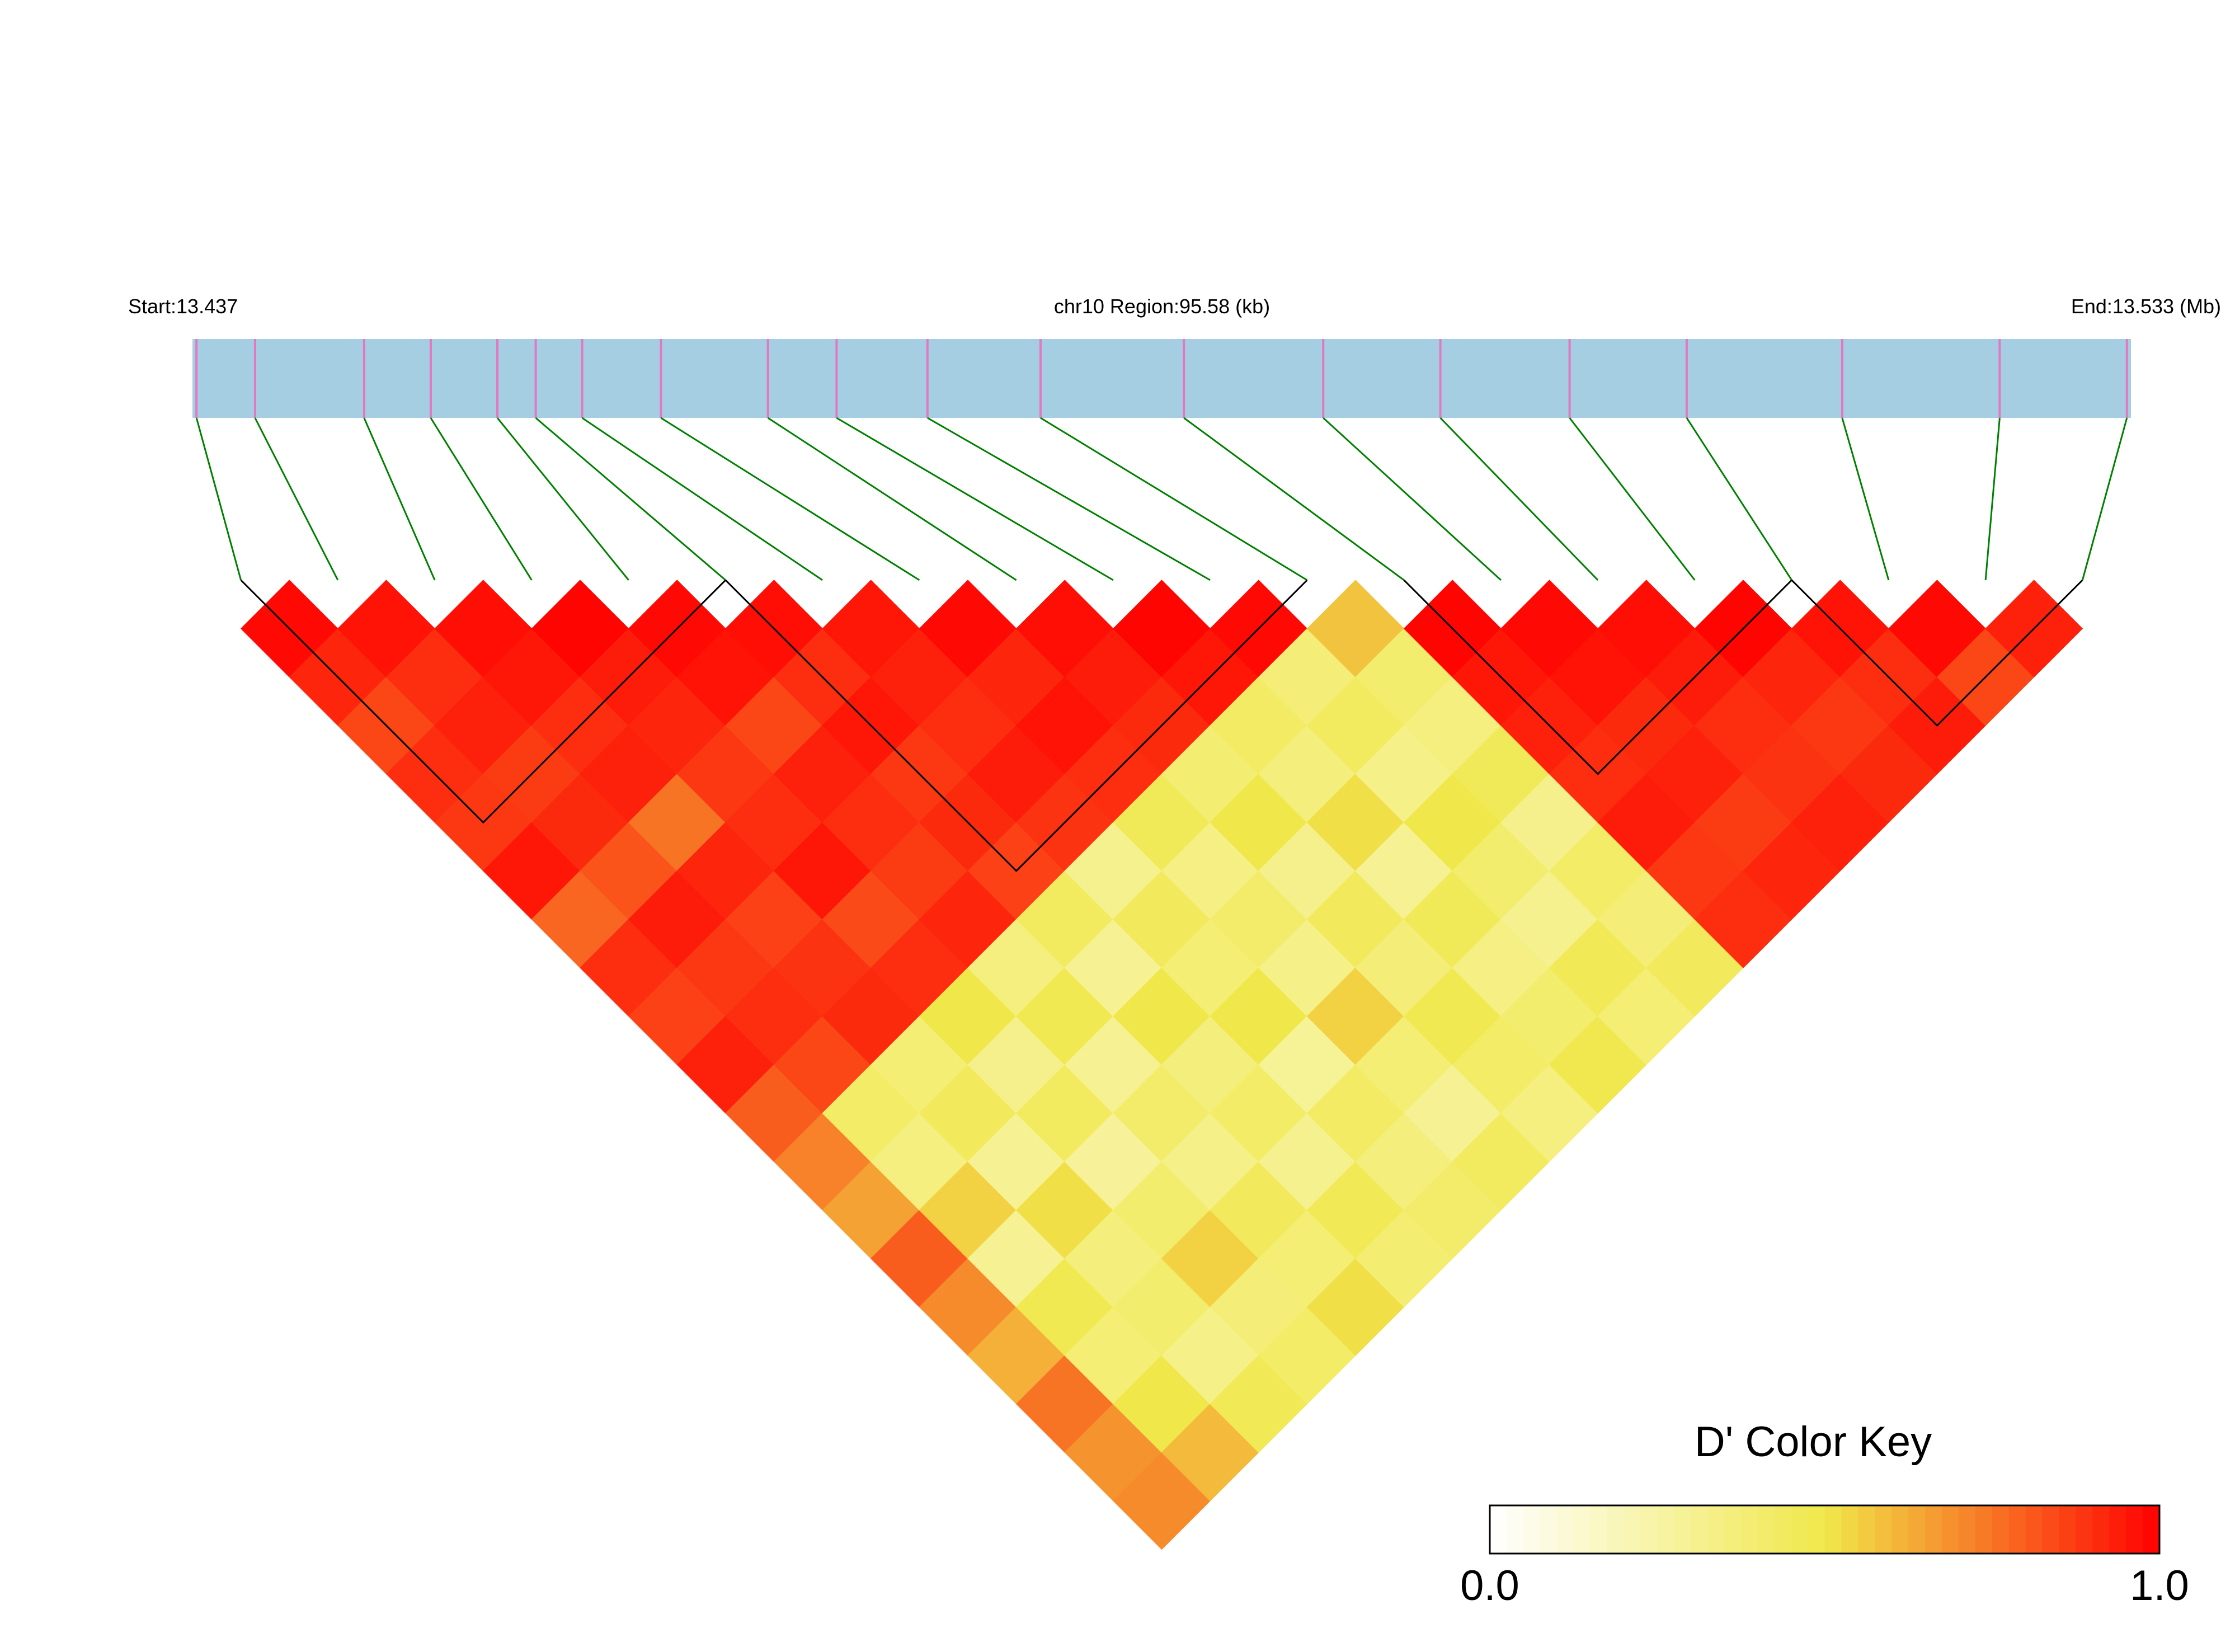 This screenshot has height=1652, width=2235. Describe the element at coordinates (1161, 379) in the screenshot. I see `snp-bar` at that location.